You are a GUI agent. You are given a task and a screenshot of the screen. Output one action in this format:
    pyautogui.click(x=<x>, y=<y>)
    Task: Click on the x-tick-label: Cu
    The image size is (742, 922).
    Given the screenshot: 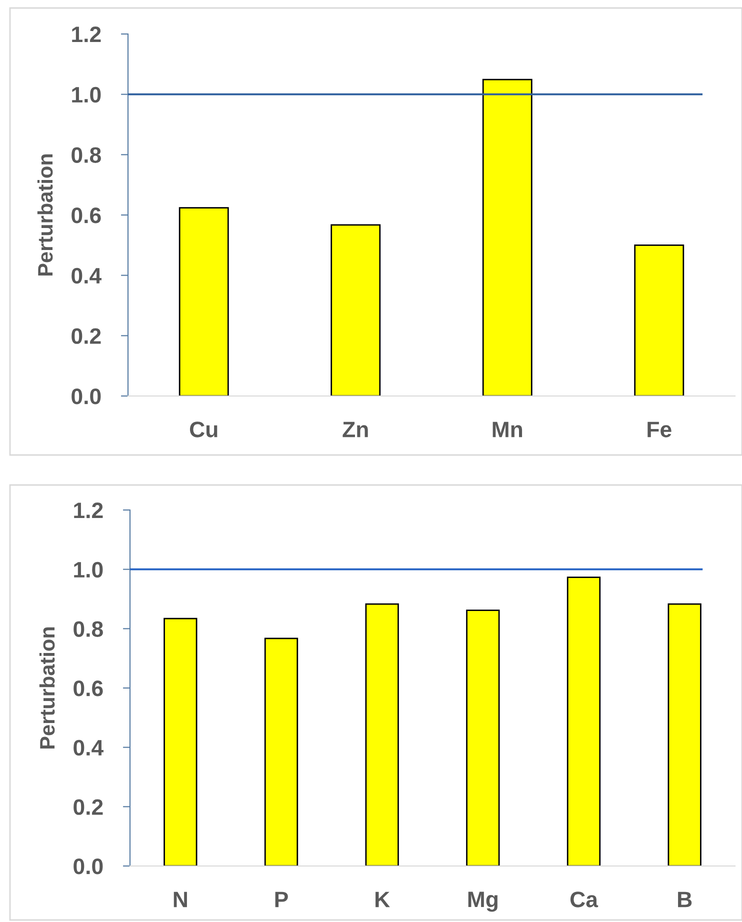 What is the action you would take?
    pyautogui.click(x=204, y=430)
    